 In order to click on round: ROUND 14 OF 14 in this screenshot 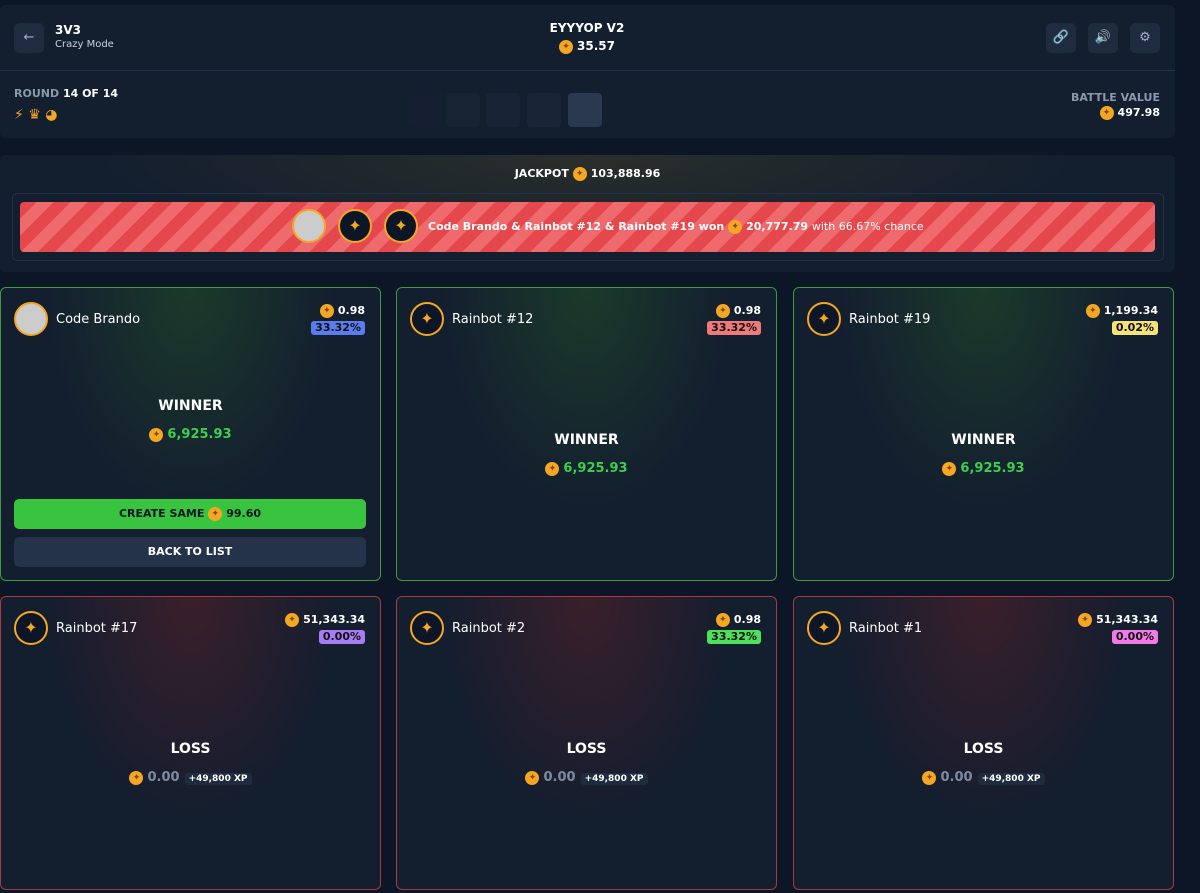, I will do `click(66, 93)`.